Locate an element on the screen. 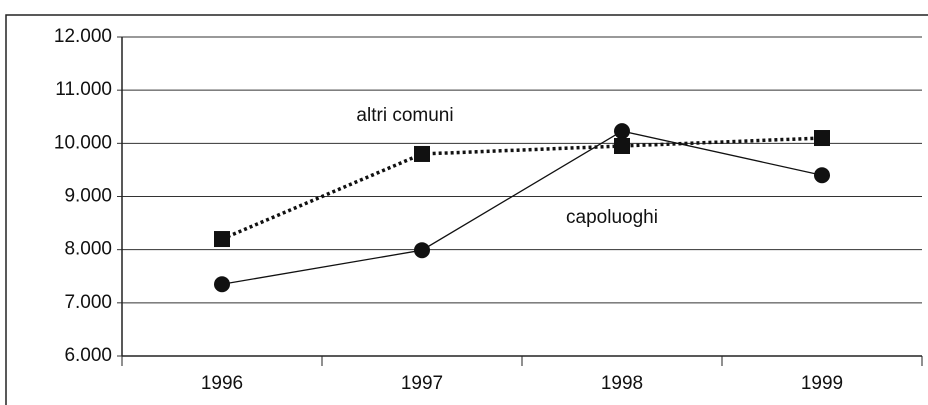 This screenshot has height=405, width=928. y-tick-label: 10.000 is located at coordinates (83, 142).